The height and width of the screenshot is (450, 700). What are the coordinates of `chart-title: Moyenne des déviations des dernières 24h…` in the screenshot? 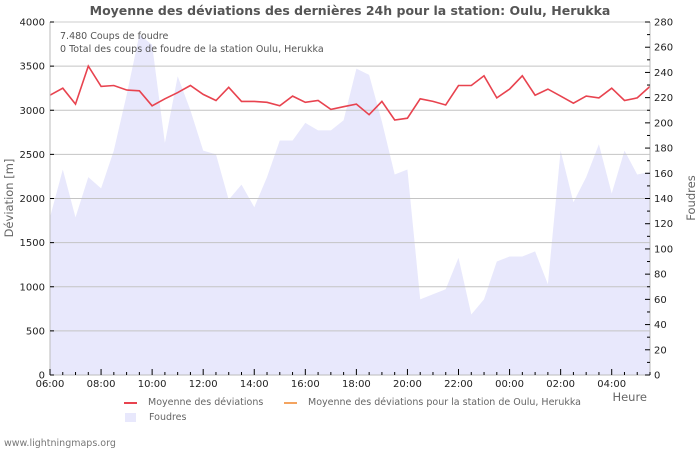 It's located at (350, 10).